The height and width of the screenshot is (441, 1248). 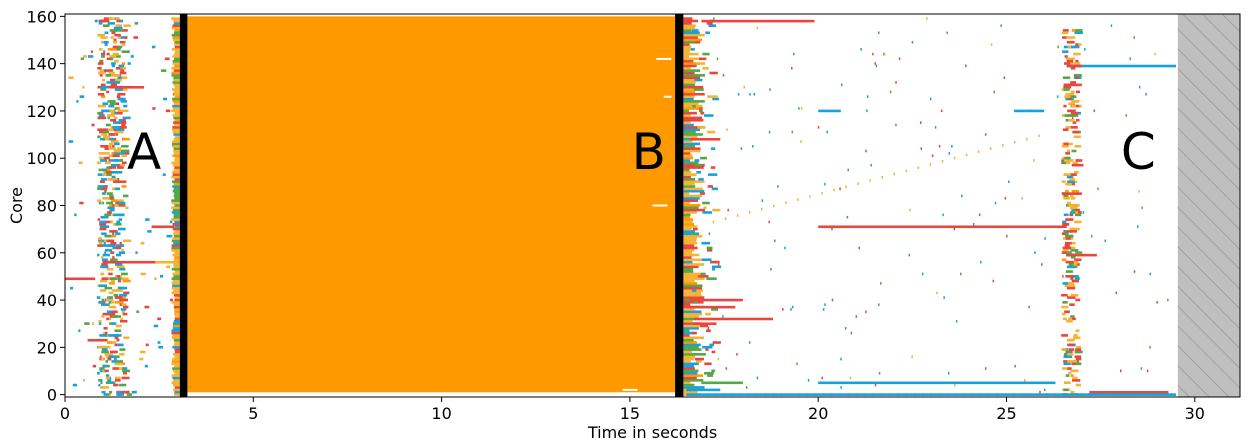 What do you see at coordinates (41, 111) in the screenshot?
I see `y-tick-label: 120` at bounding box center [41, 111].